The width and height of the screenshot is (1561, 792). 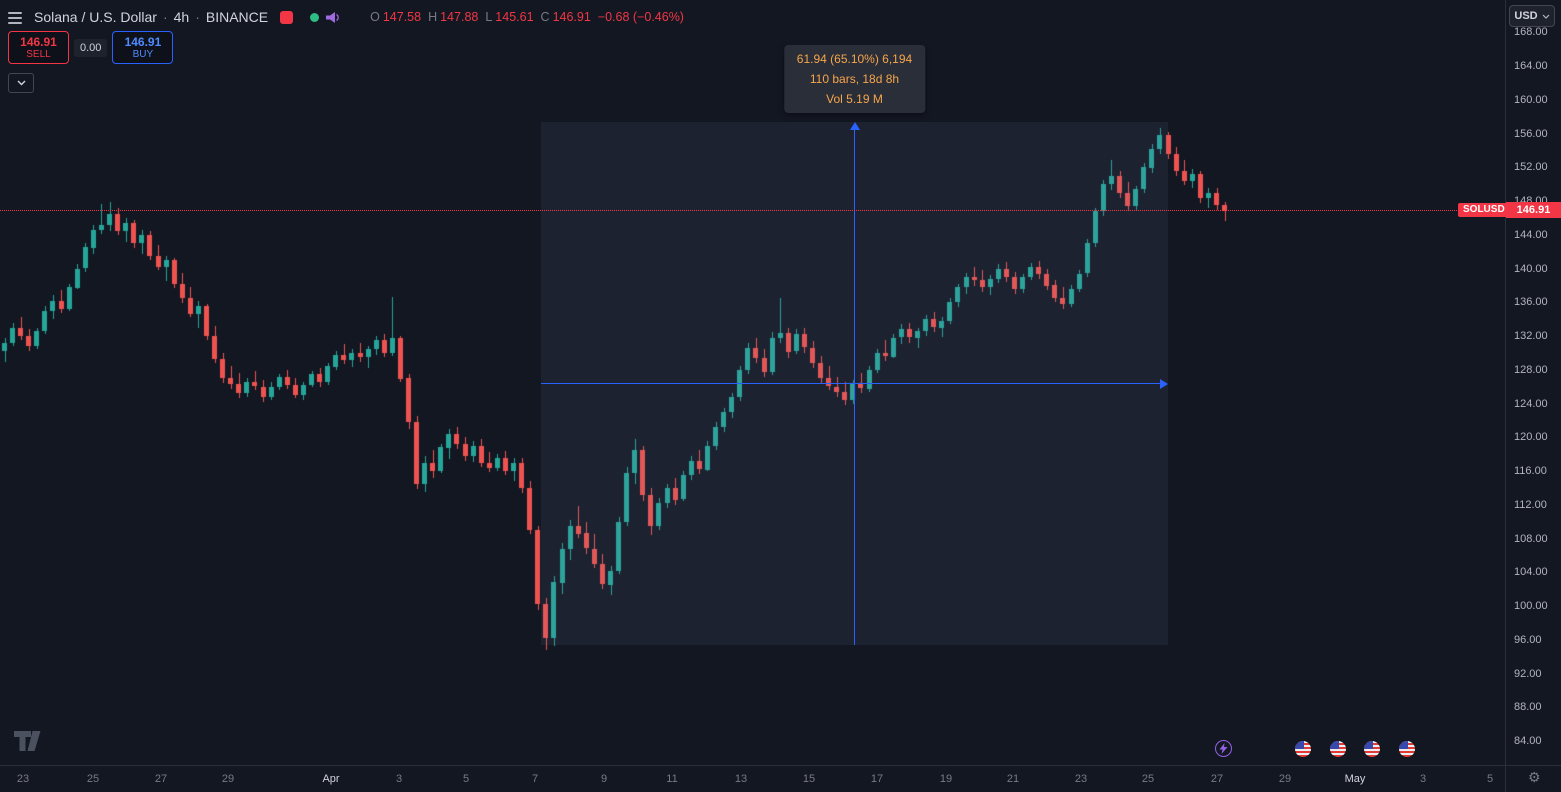 What do you see at coordinates (1531, 99) in the screenshot?
I see `price-axis-label: 160.00` at bounding box center [1531, 99].